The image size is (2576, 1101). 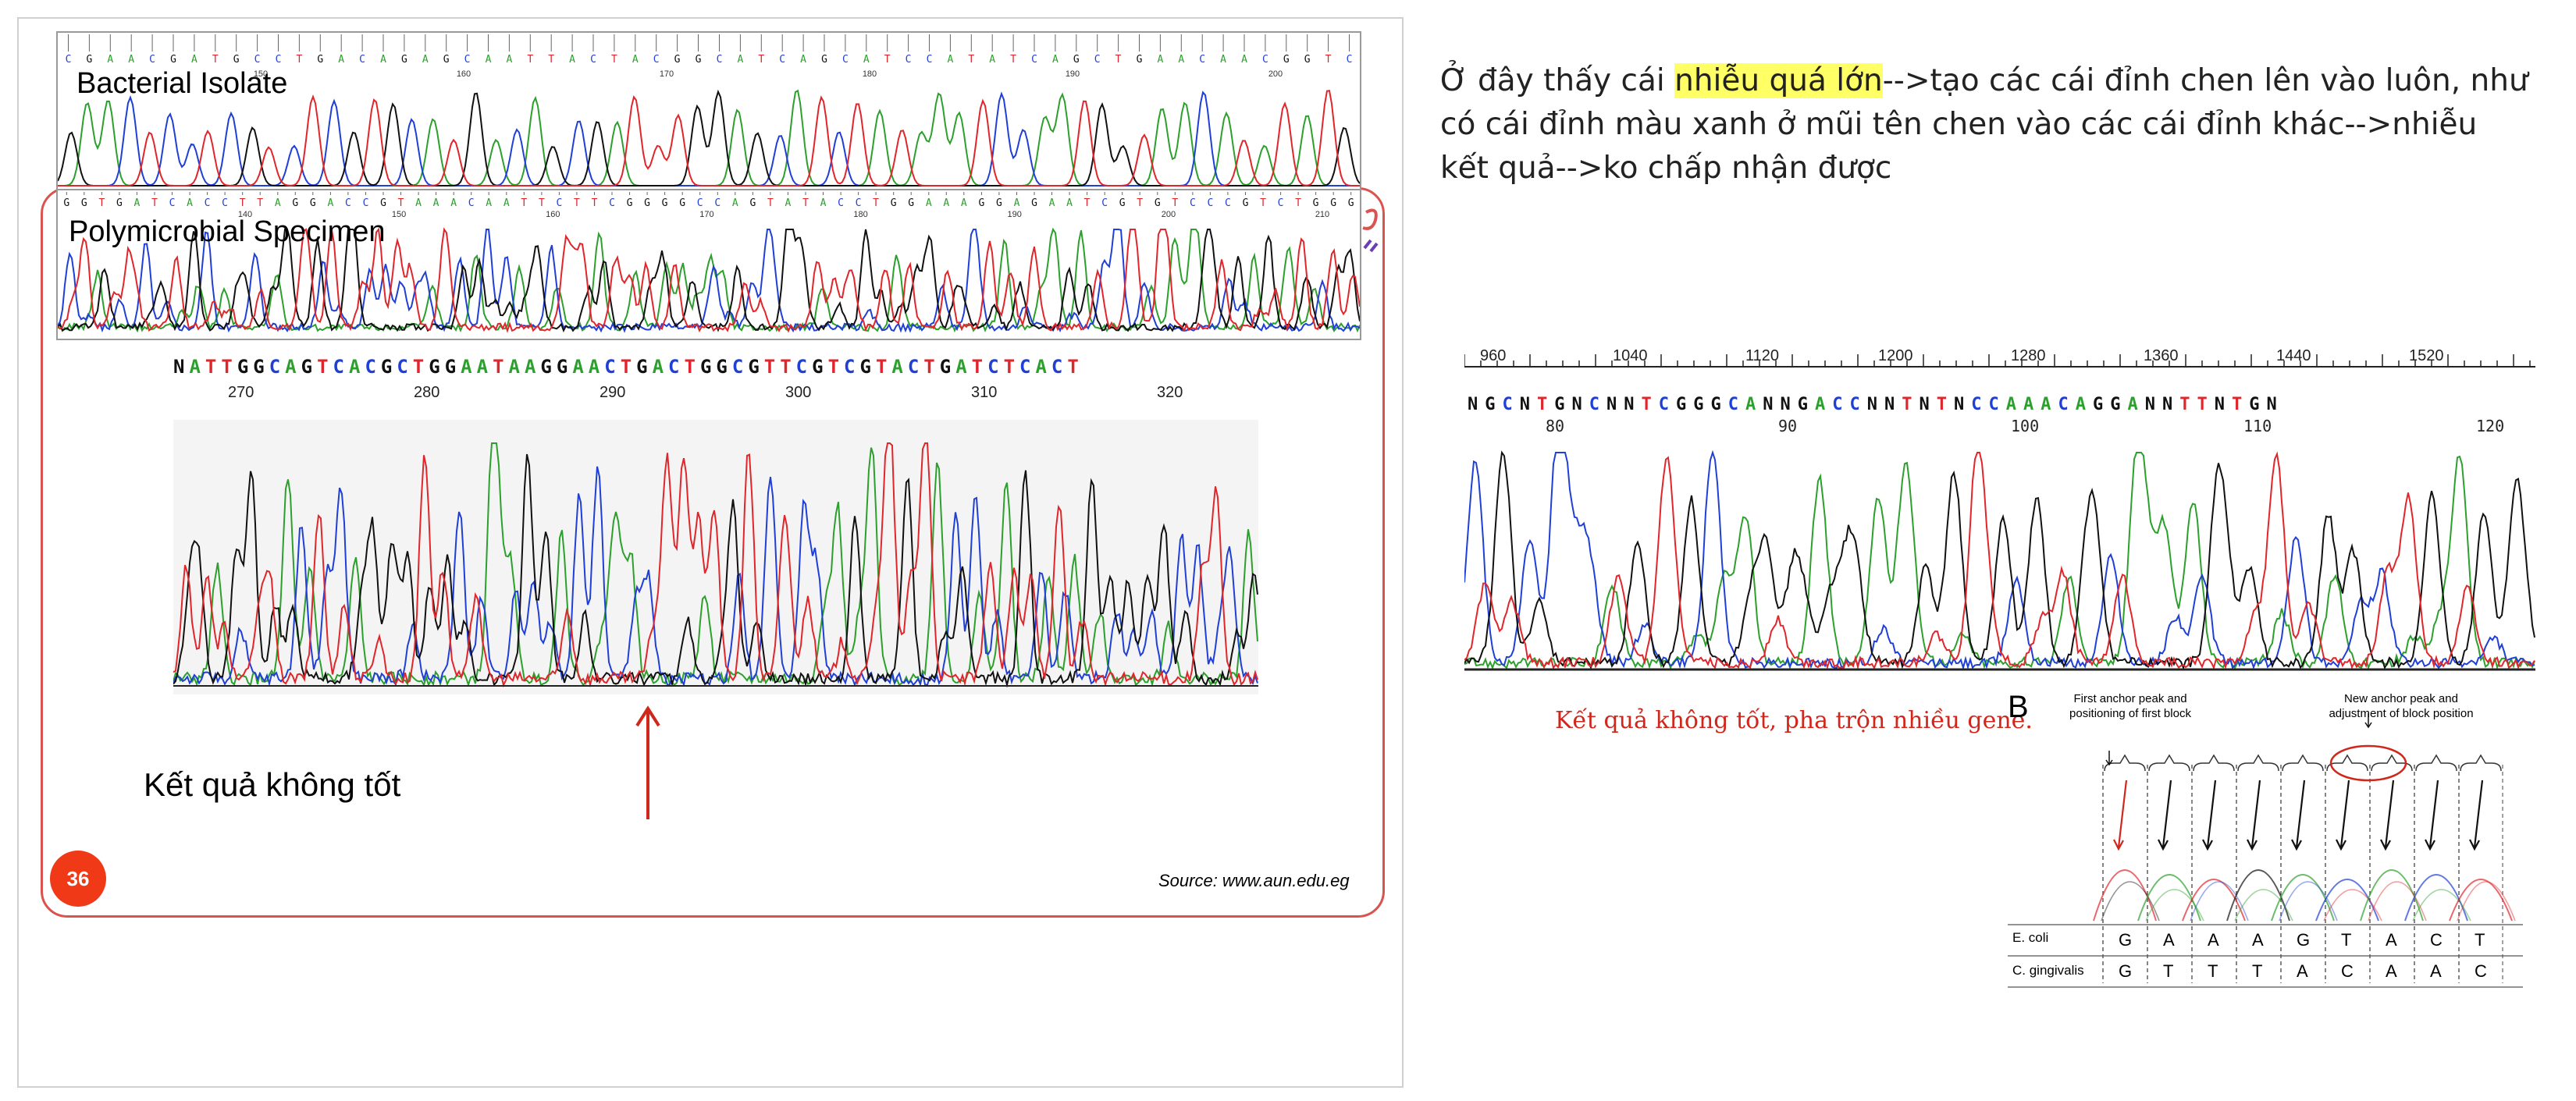 What do you see at coordinates (876, 203) in the screenshot?
I see `mid-seq-base: T` at bounding box center [876, 203].